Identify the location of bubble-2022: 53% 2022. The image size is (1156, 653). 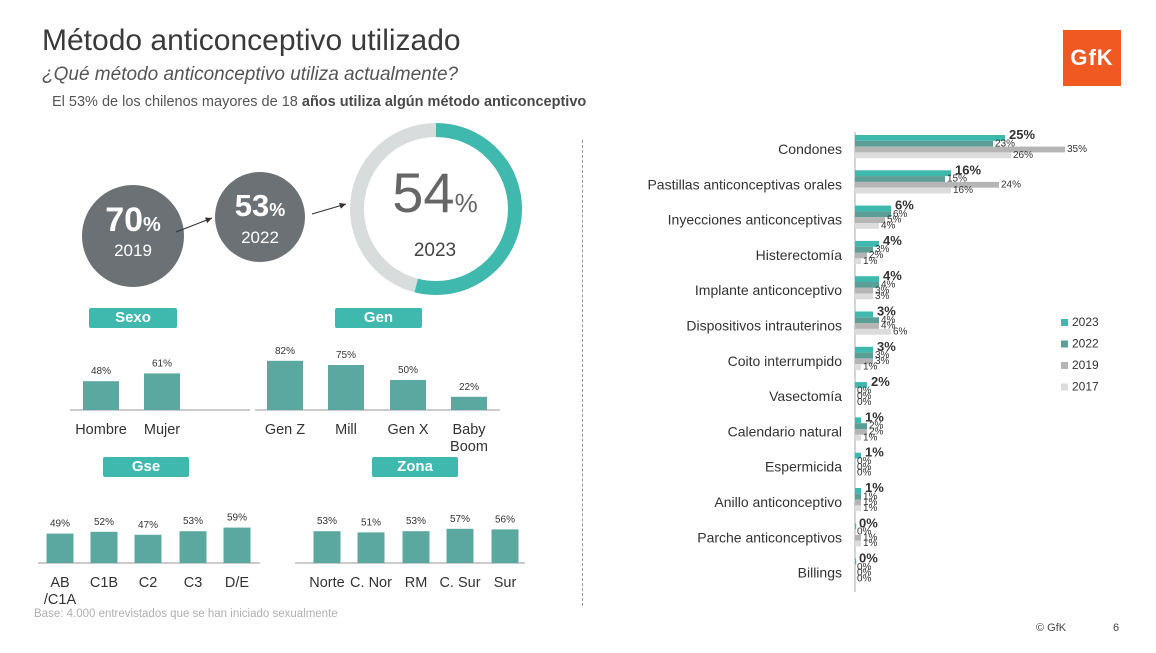
(260, 217).